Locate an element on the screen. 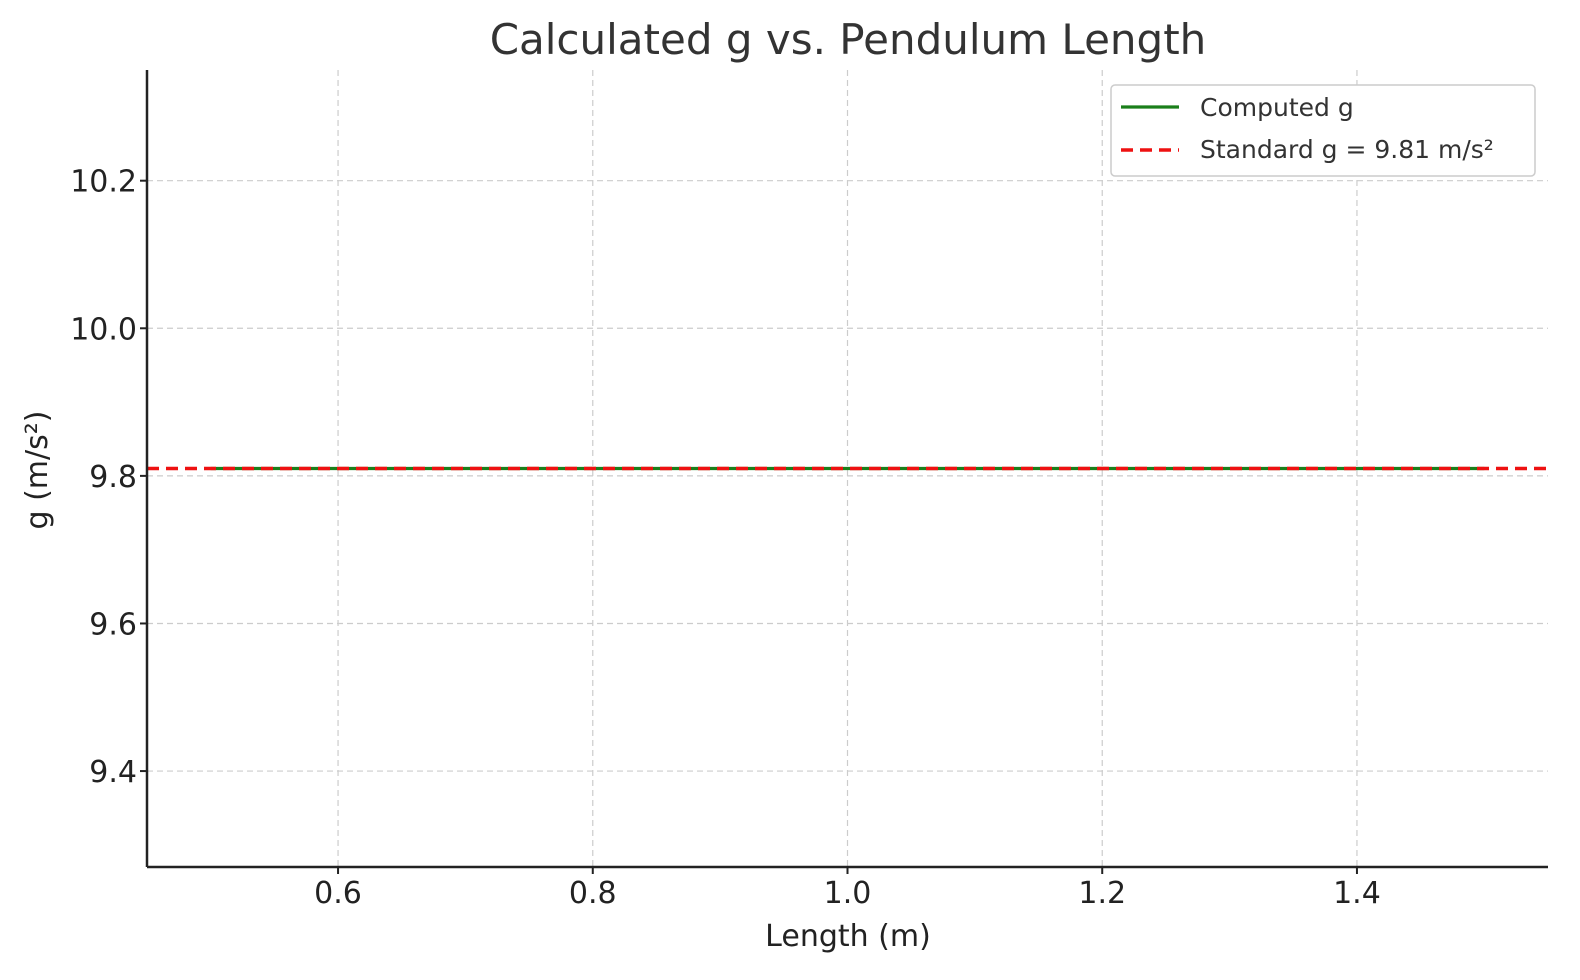 The image size is (1580, 980). x-tick-label: 0.8 is located at coordinates (593, 893).